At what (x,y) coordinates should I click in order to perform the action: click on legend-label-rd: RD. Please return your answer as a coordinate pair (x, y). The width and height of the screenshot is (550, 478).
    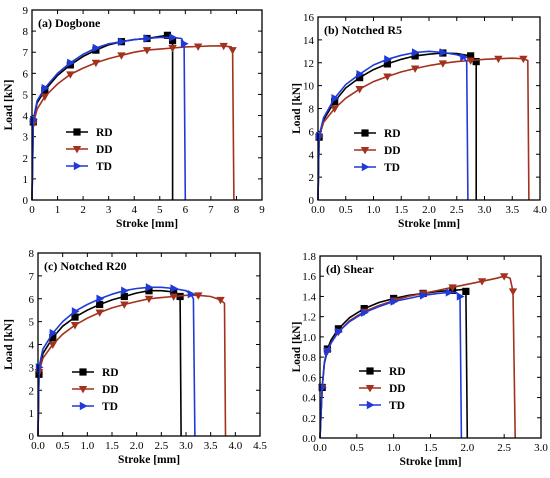
    Looking at the image, I should click on (104, 133).